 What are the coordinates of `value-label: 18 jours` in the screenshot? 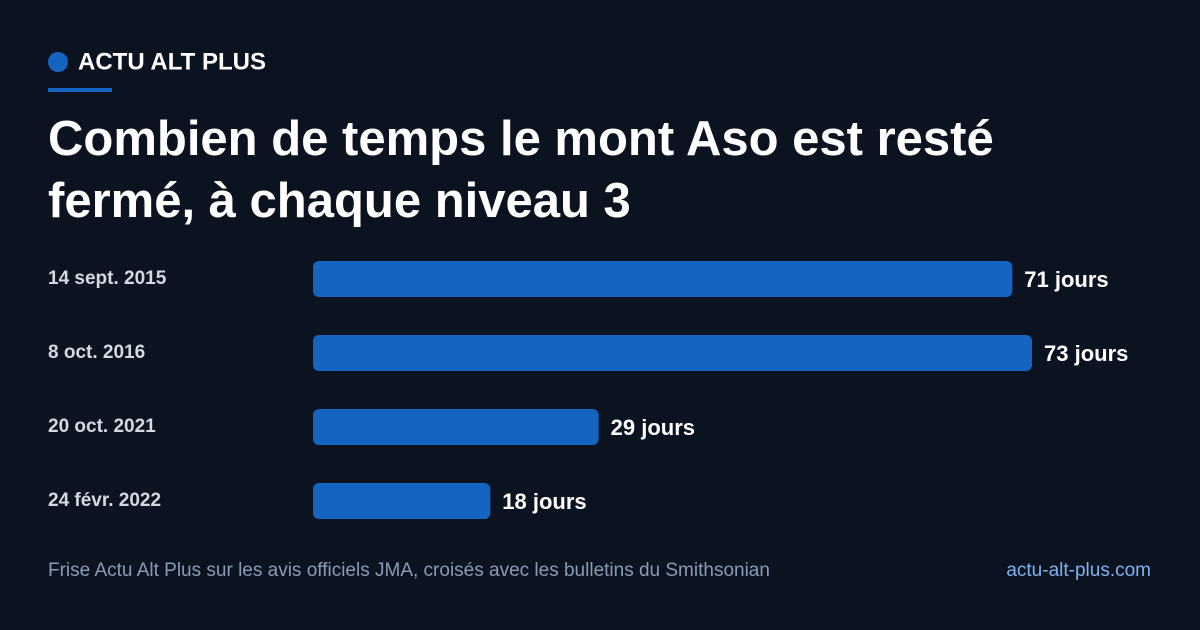 It's located at (544, 501).